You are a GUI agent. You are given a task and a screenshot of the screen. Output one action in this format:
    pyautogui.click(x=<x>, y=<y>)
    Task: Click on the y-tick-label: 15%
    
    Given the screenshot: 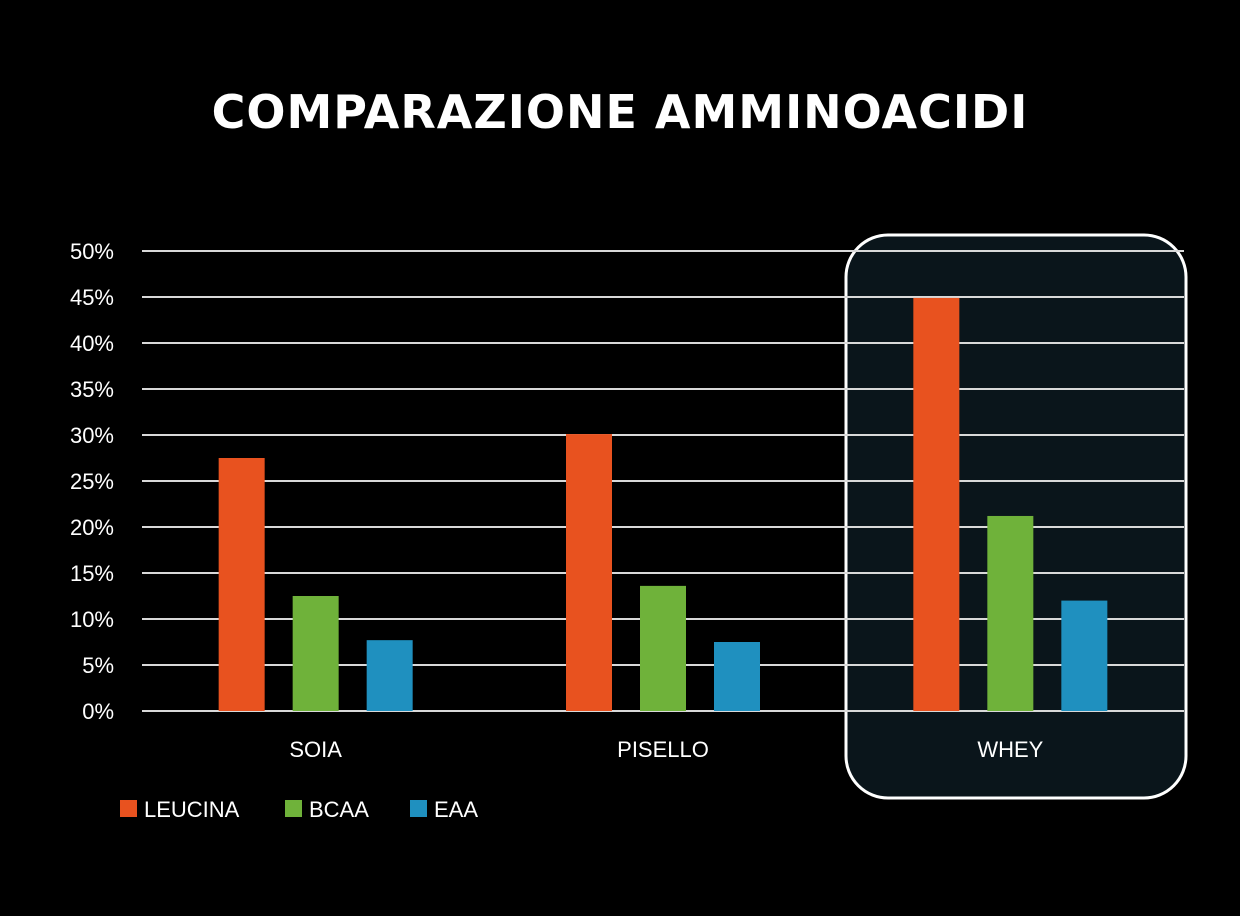 What is the action you would take?
    pyautogui.click(x=92, y=573)
    